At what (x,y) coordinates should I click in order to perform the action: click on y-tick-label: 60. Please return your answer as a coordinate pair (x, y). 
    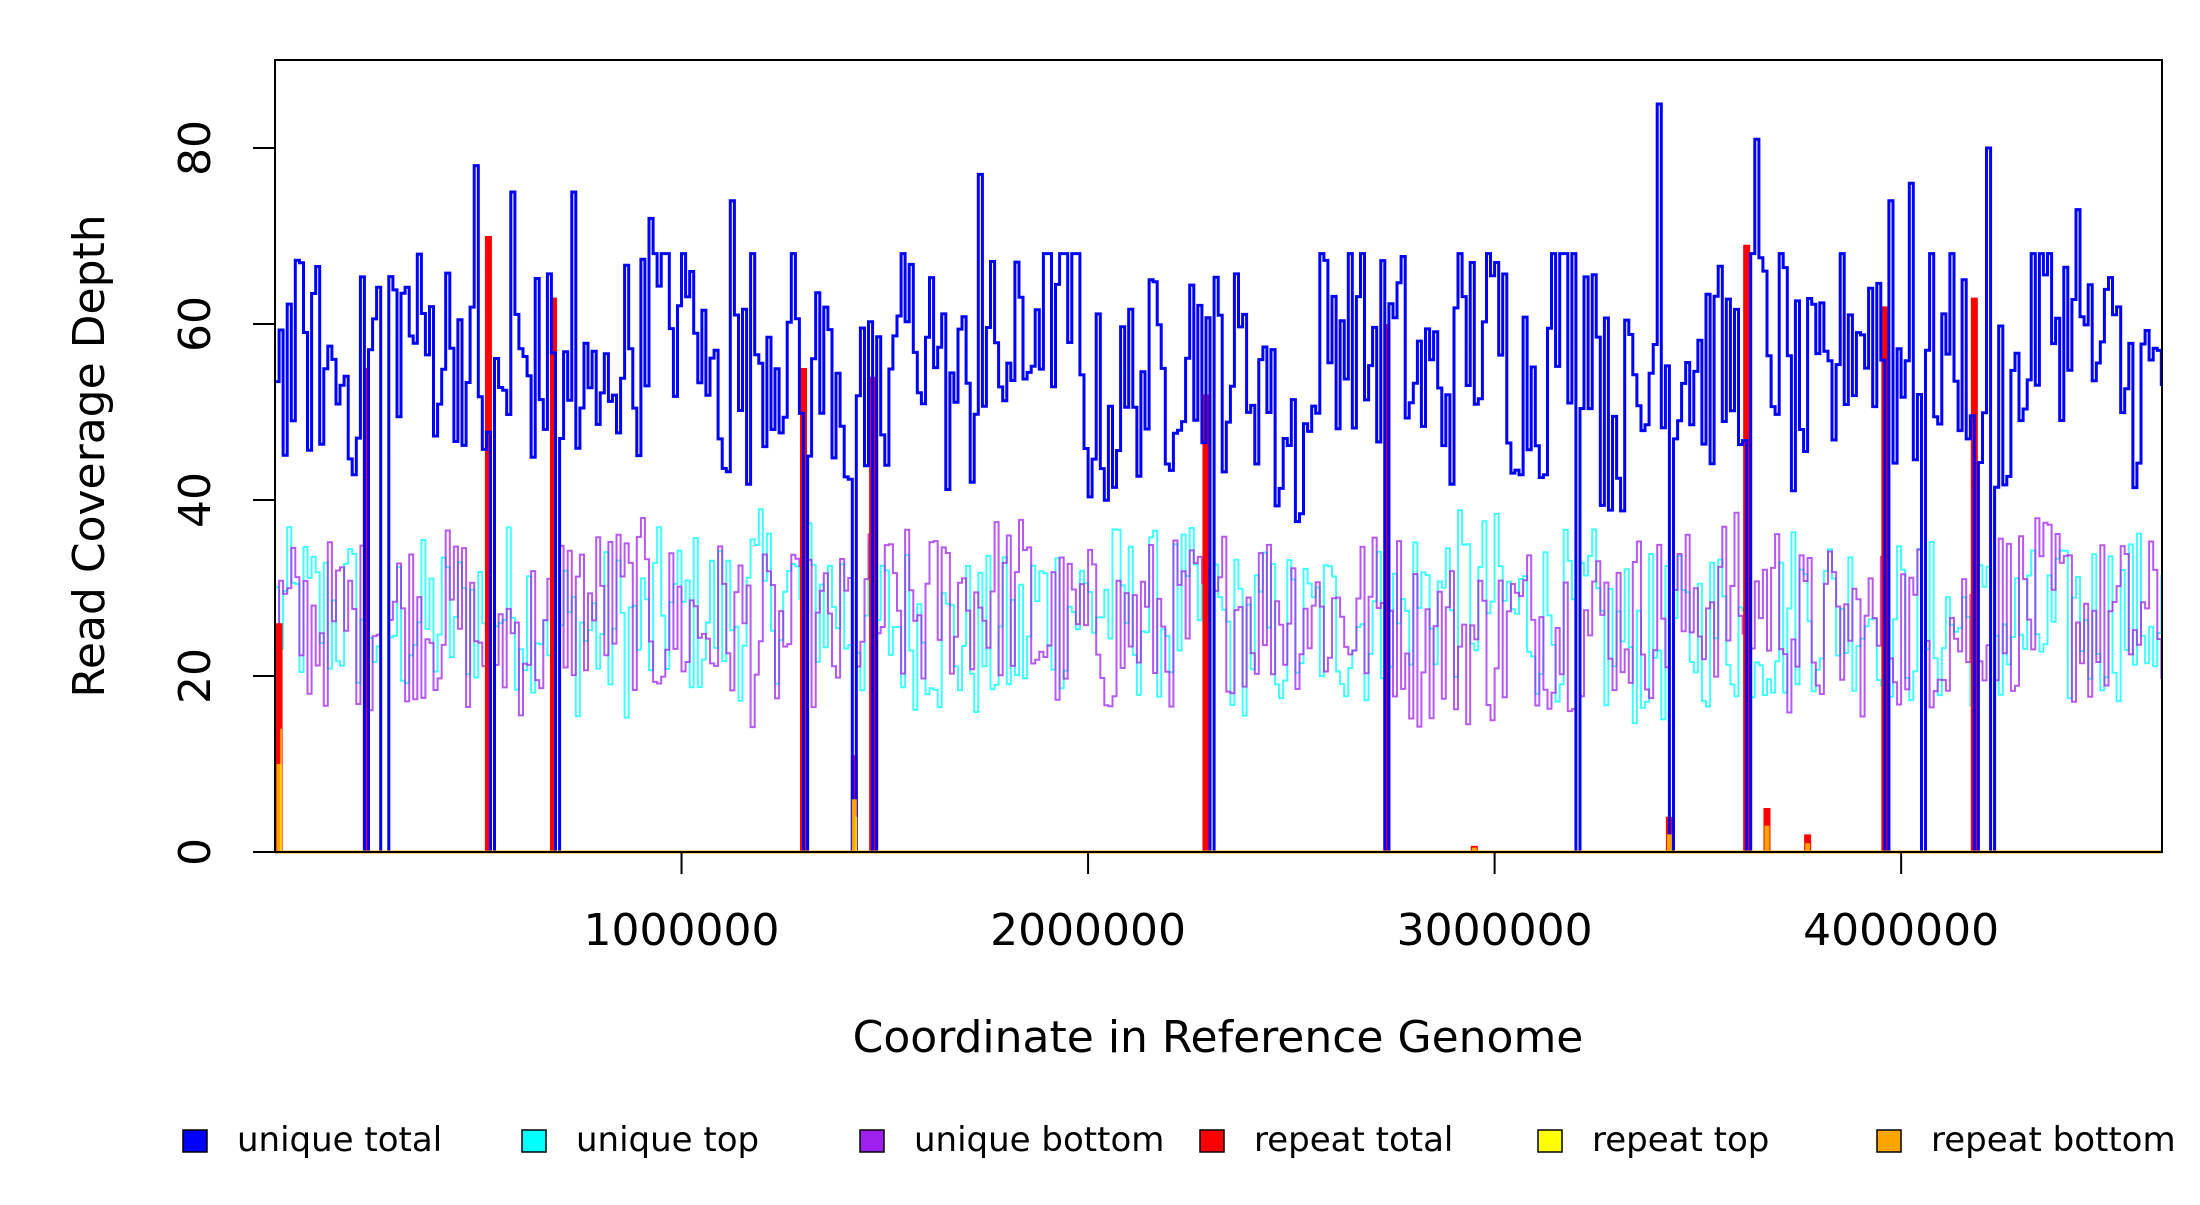
    Looking at the image, I should click on (195, 324).